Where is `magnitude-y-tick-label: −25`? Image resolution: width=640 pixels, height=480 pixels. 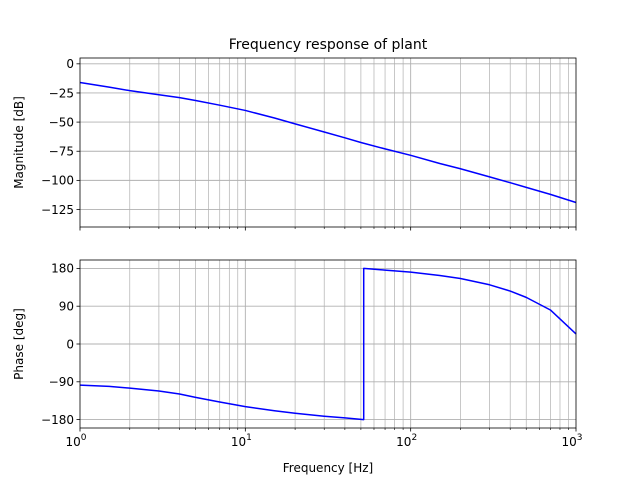 magnitude-y-tick-label: −25 is located at coordinates (61, 93).